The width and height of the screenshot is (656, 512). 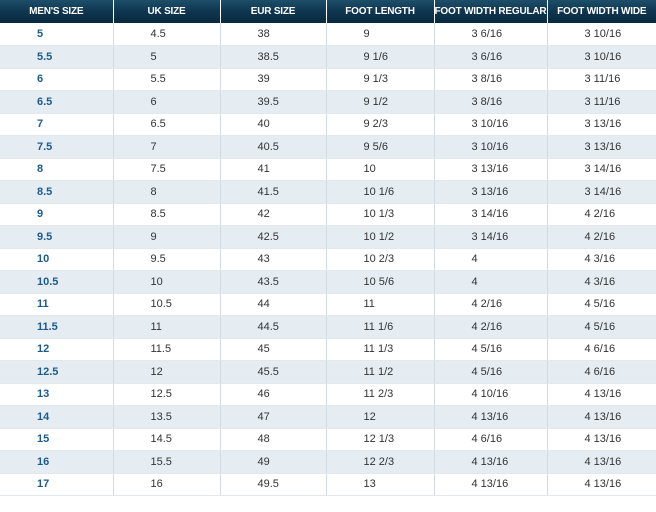 I want to click on cell-foot-length: 9 2/3, so click(x=380, y=124).